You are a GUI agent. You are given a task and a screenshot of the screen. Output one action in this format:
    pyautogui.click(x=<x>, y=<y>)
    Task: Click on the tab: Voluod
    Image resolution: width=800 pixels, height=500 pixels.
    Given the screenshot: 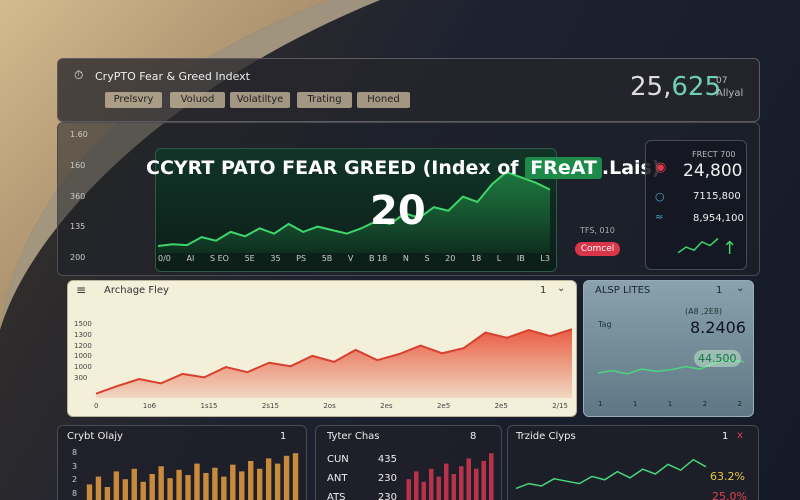 What is the action you would take?
    pyautogui.click(x=197, y=100)
    